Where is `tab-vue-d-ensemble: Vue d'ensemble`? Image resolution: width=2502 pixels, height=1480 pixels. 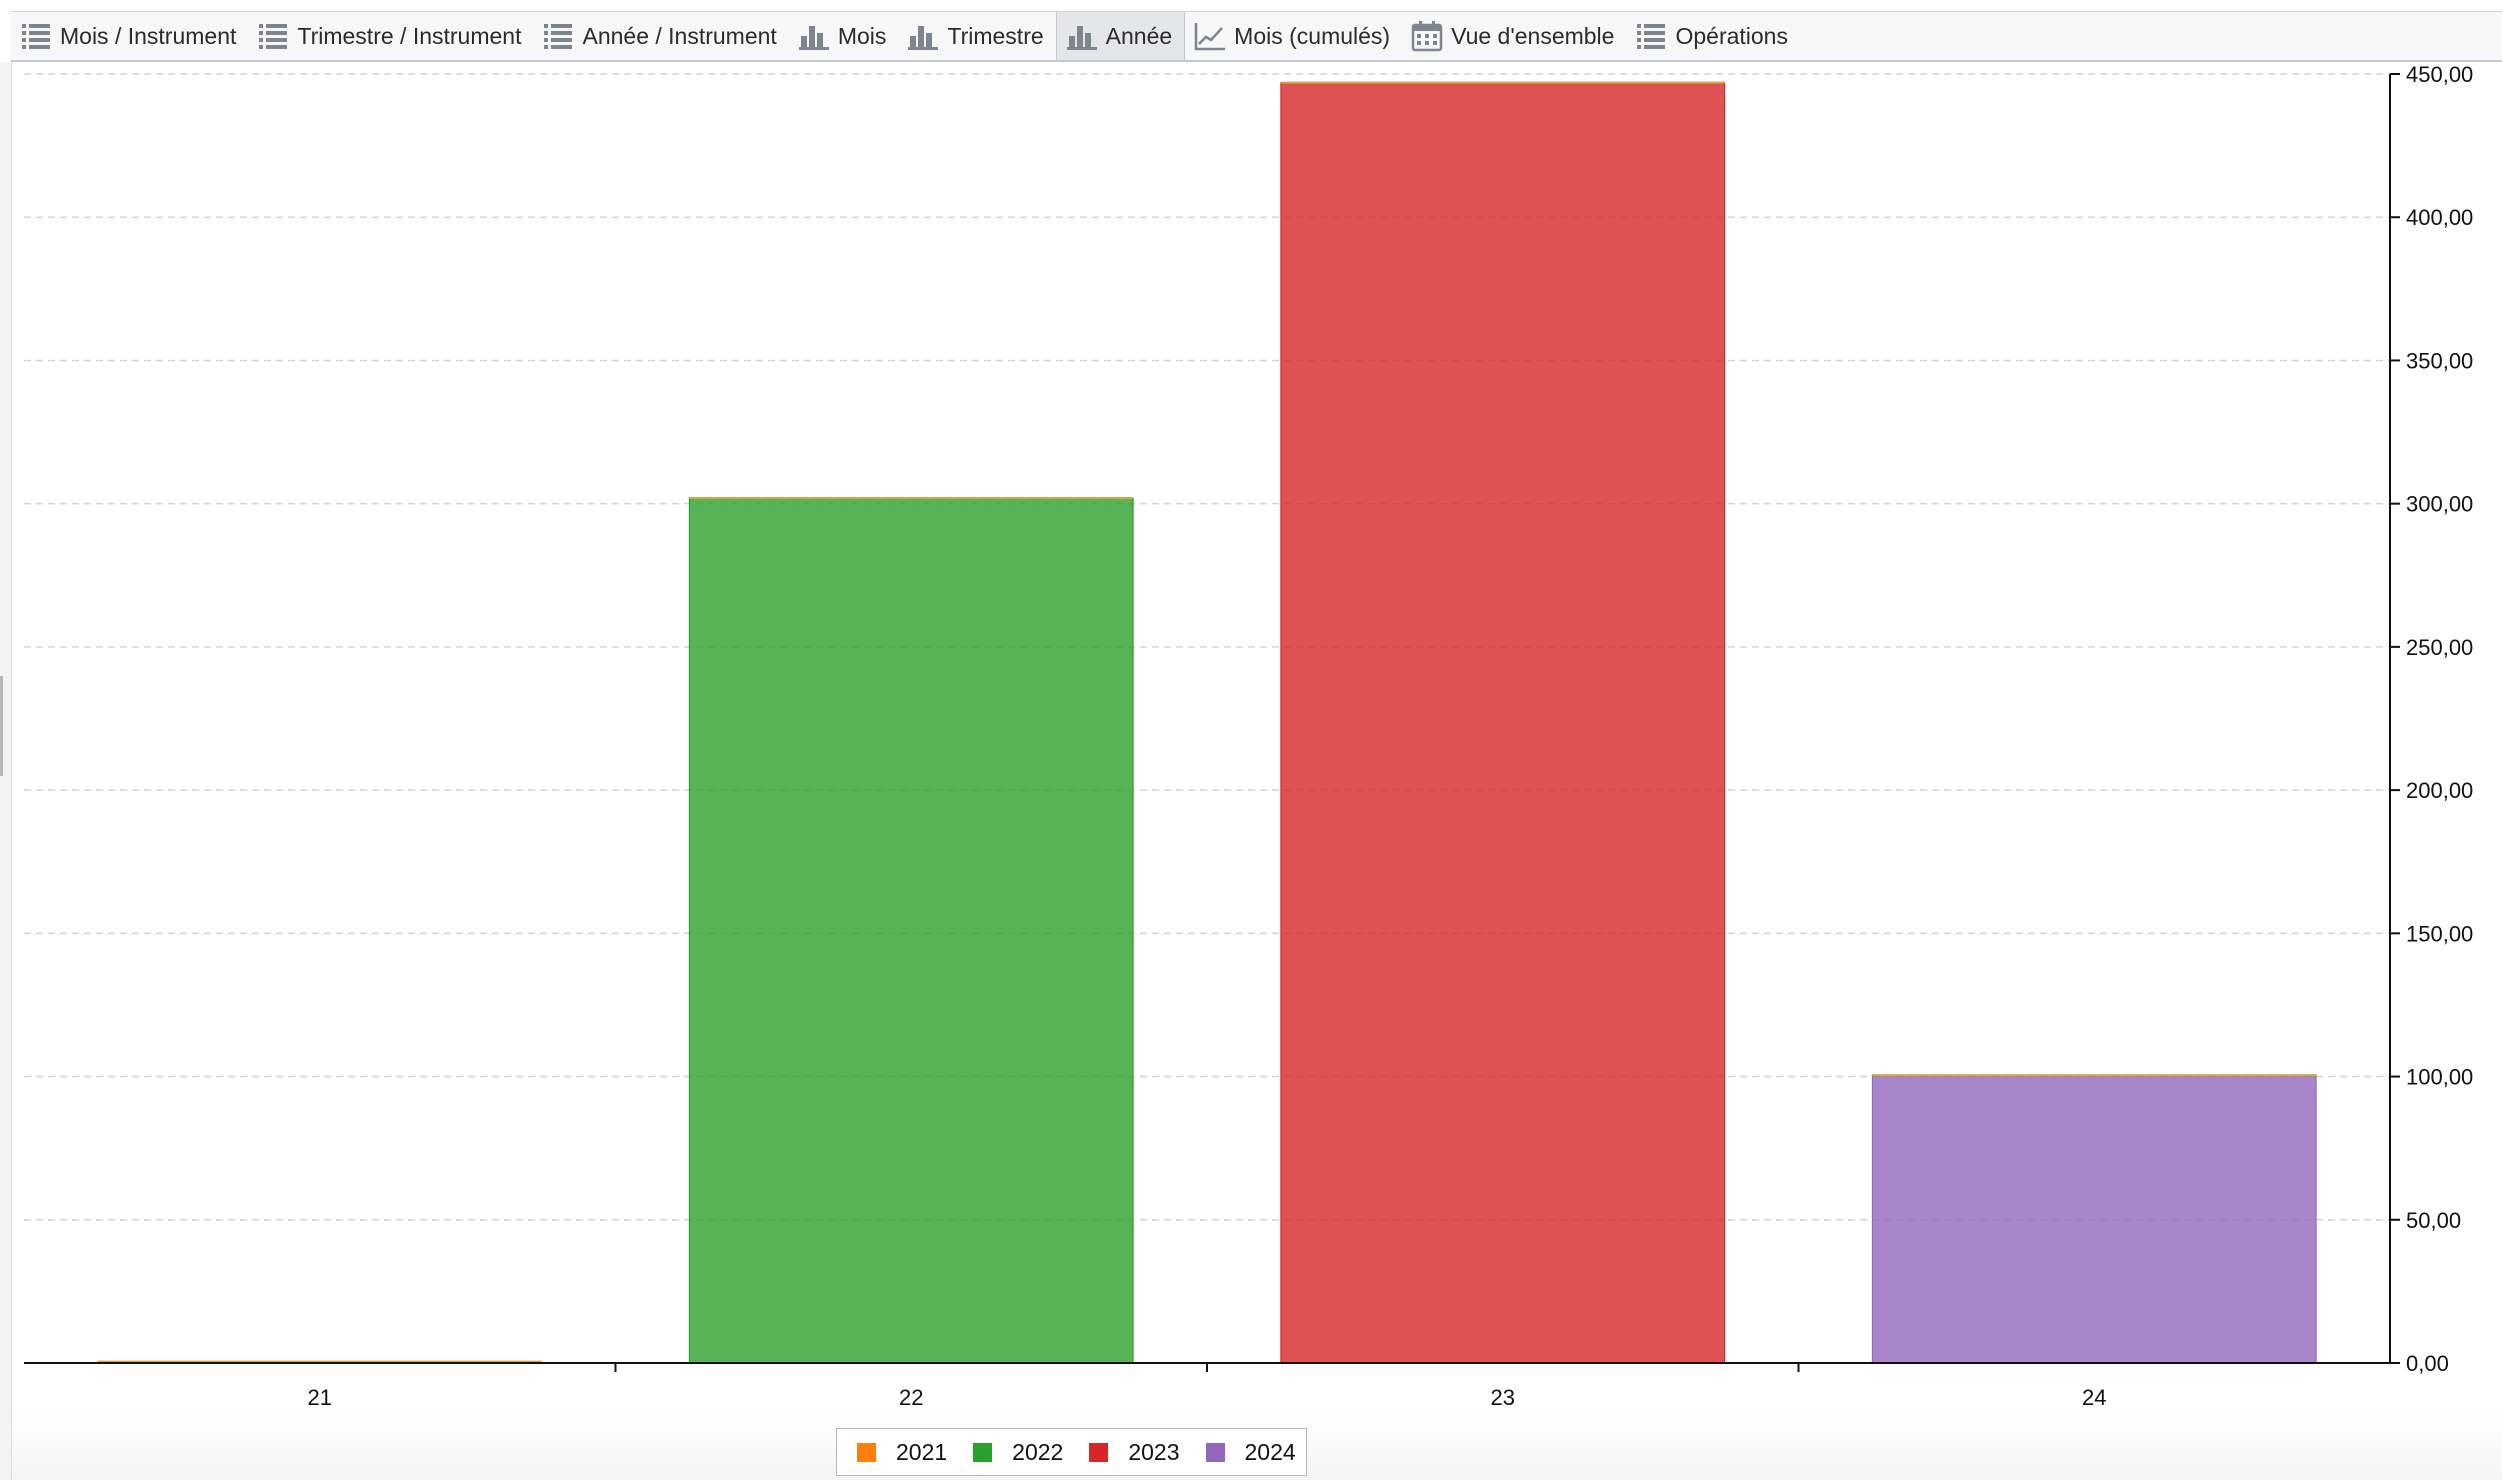
tab-vue-d-ensemble: Vue d'ensemble is located at coordinates (1514, 36).